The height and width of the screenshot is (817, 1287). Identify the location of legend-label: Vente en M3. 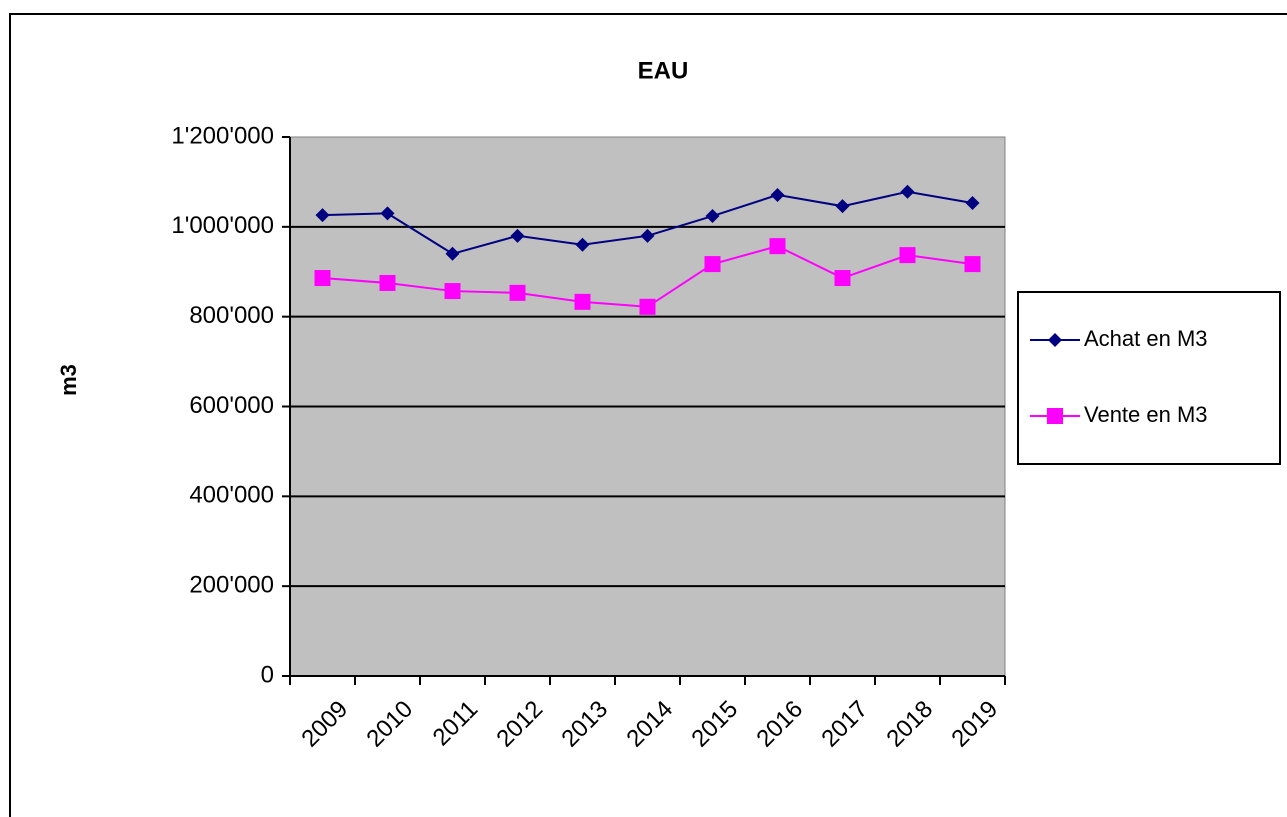
(1146, 414).